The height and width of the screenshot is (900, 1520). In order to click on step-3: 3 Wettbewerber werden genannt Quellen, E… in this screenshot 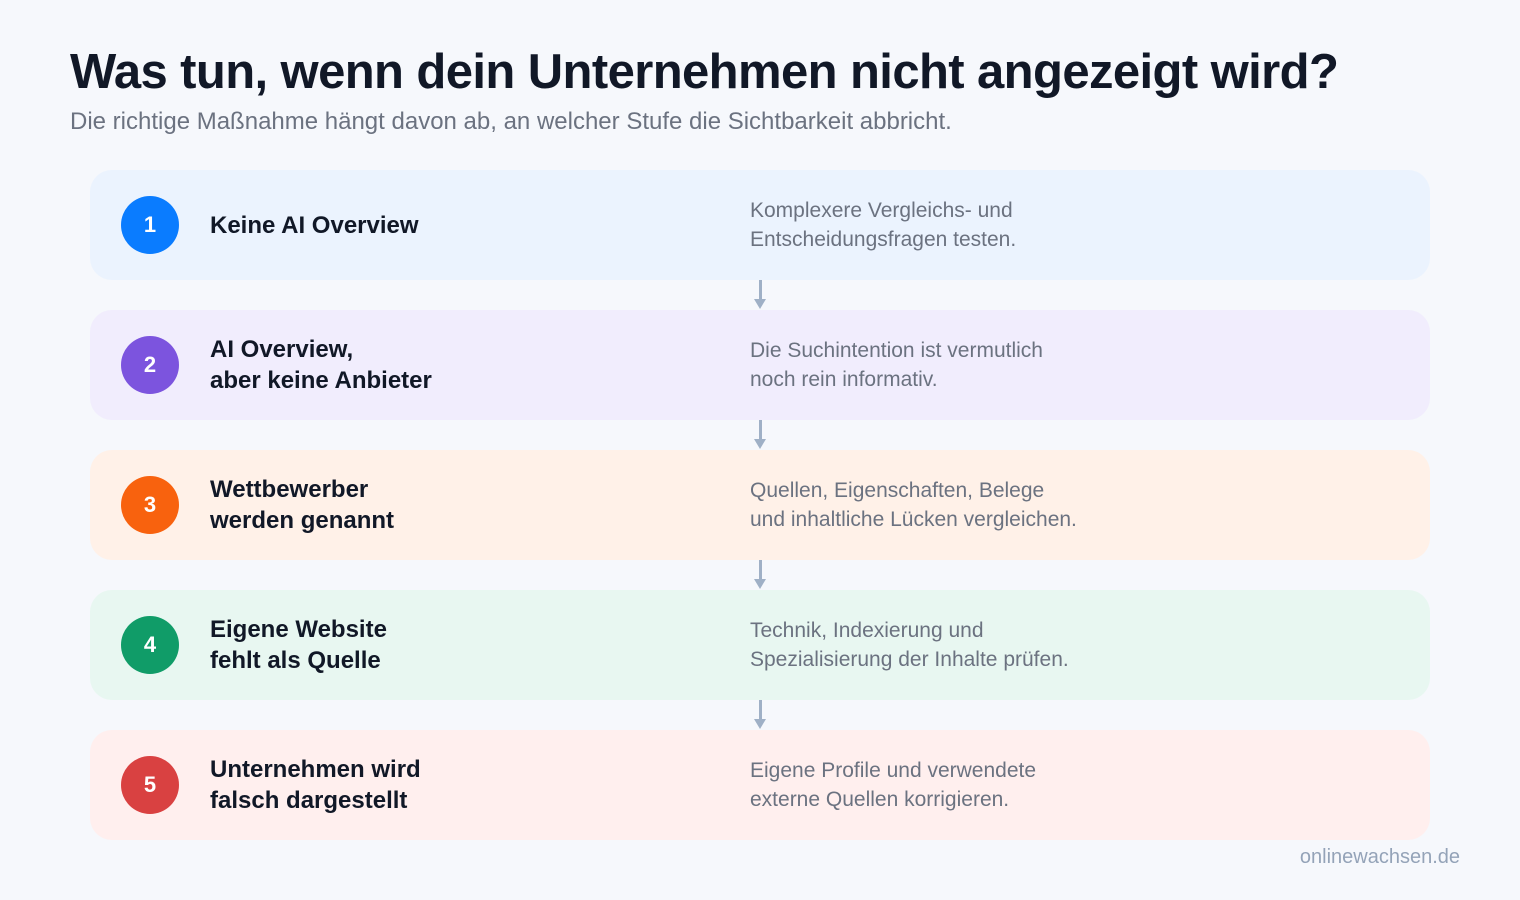, I will do `click(760, 519)`.